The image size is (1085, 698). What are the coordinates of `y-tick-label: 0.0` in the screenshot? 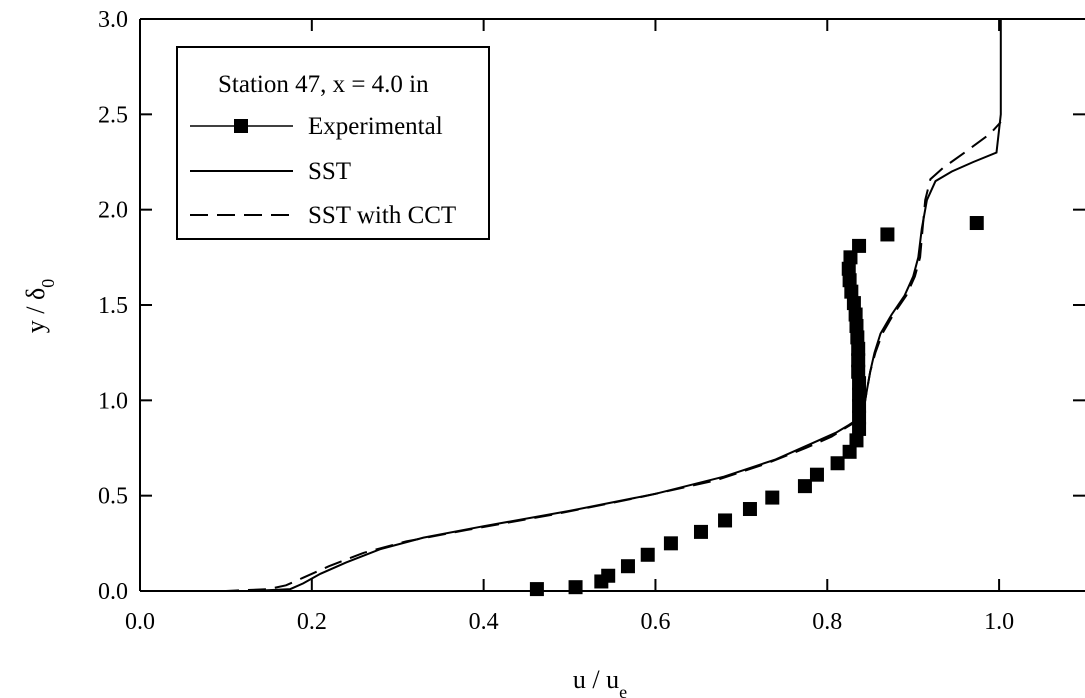 It's located at (113, 592).